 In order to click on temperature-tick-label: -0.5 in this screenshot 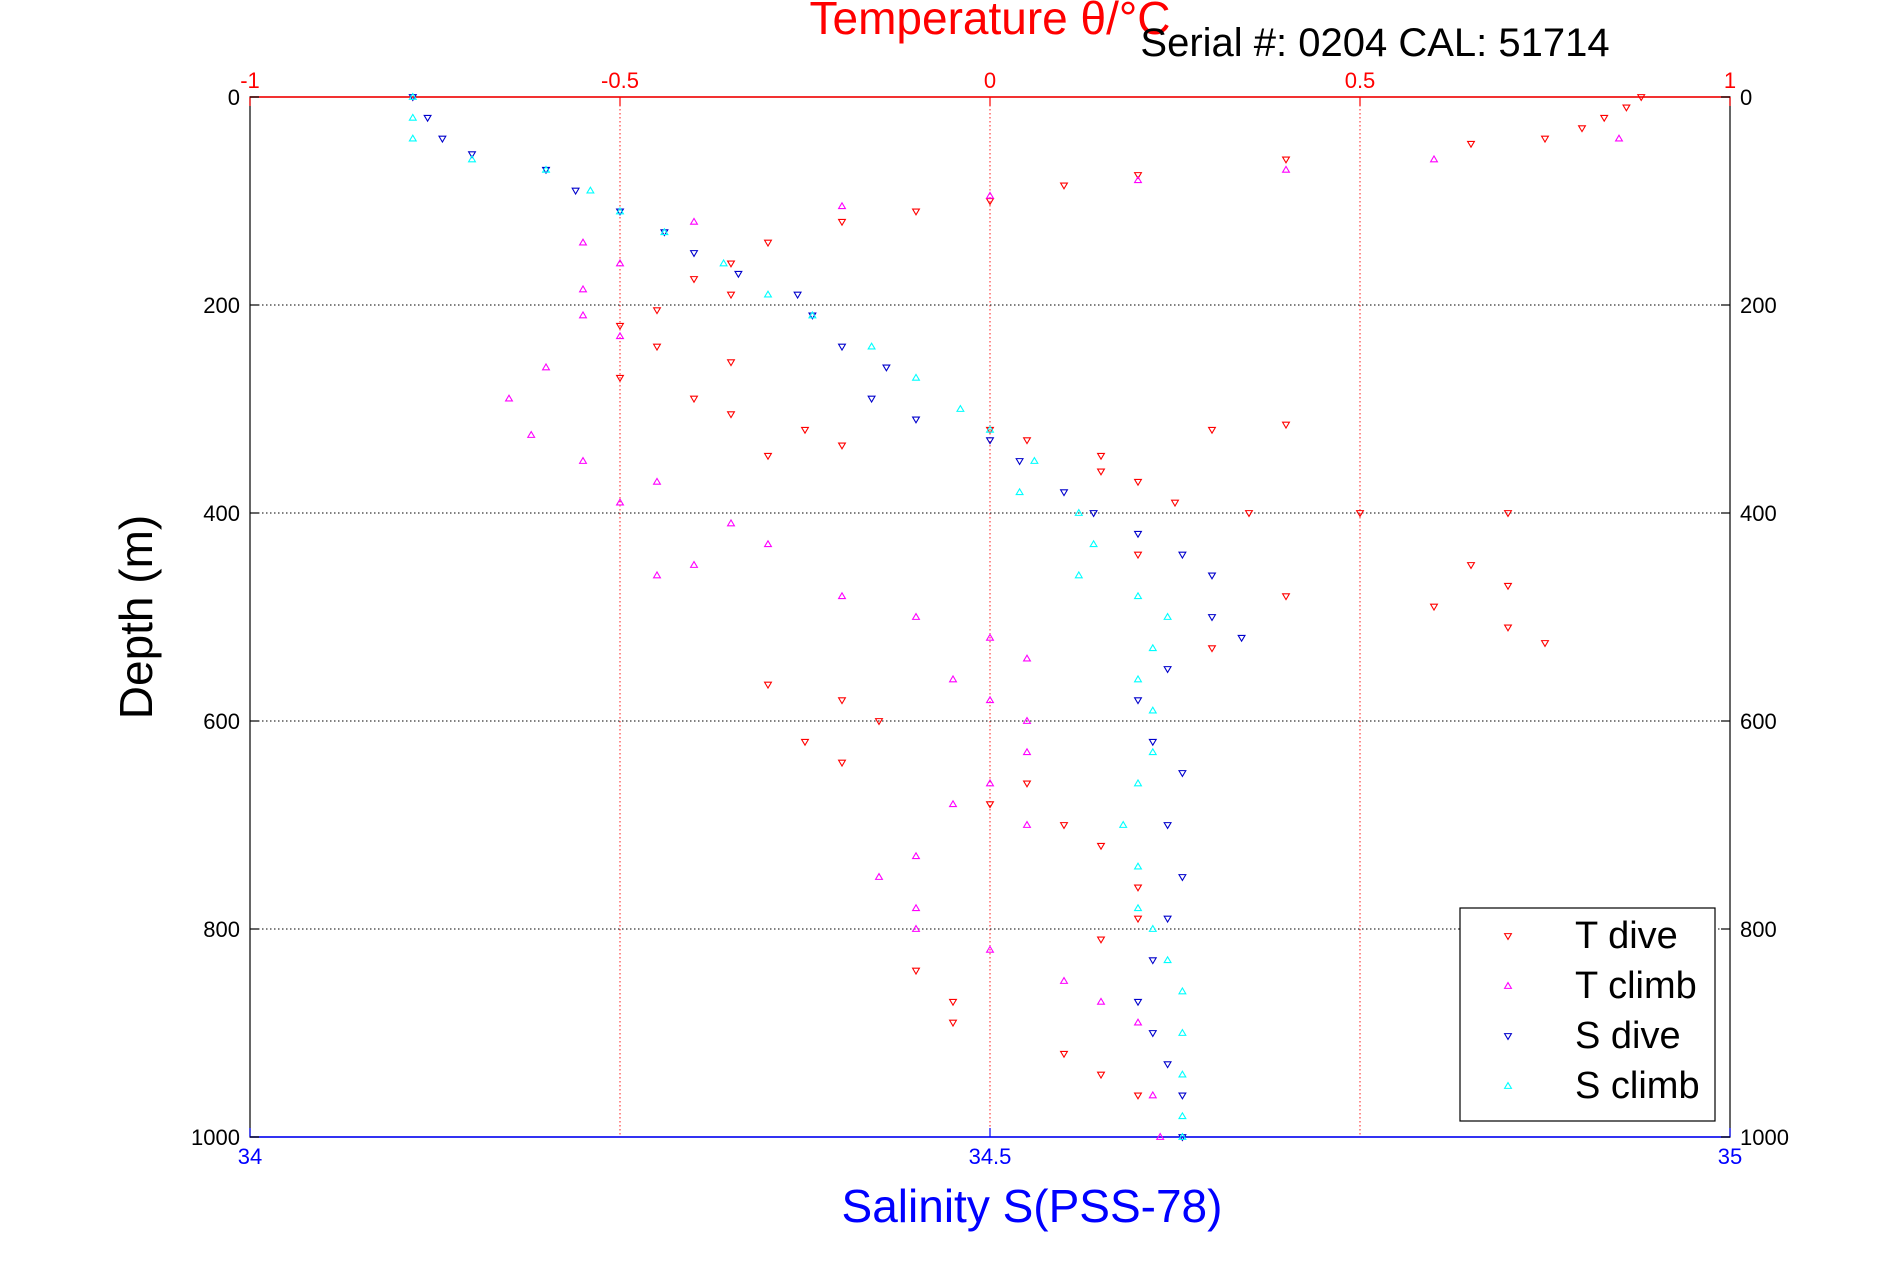, I will do `click(620, 80)`.